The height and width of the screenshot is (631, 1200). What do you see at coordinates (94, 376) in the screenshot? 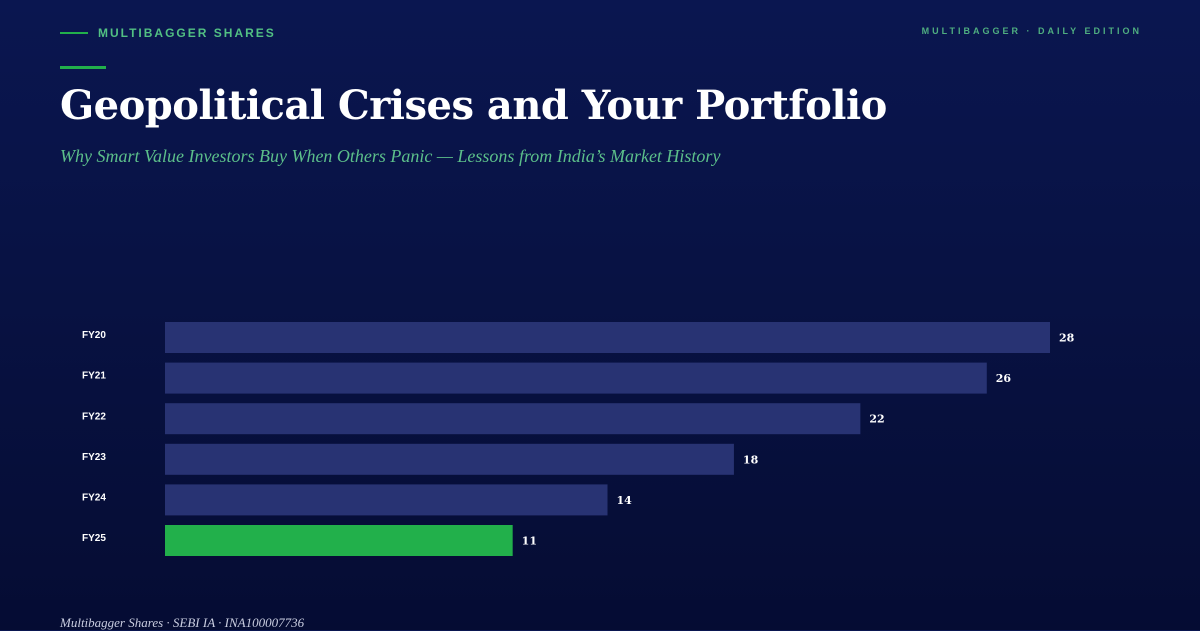
I see `category-label-fy21: FY21` at bounding box center [94, 376].